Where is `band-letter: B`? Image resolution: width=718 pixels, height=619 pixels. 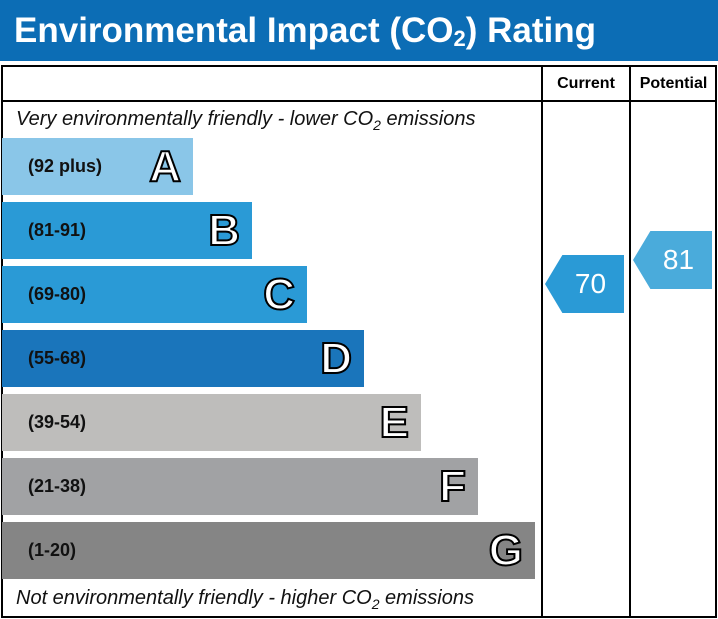
band-letter: B is located at coordinates (224, 230).